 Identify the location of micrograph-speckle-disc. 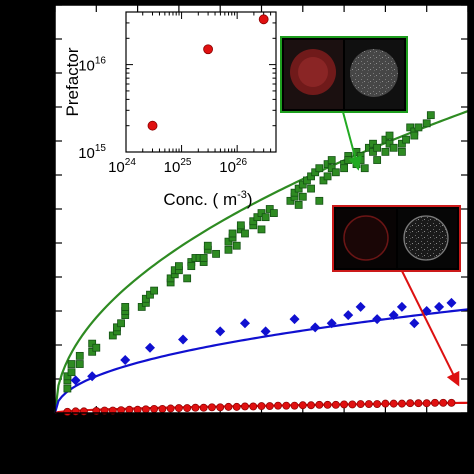
(426, 238).